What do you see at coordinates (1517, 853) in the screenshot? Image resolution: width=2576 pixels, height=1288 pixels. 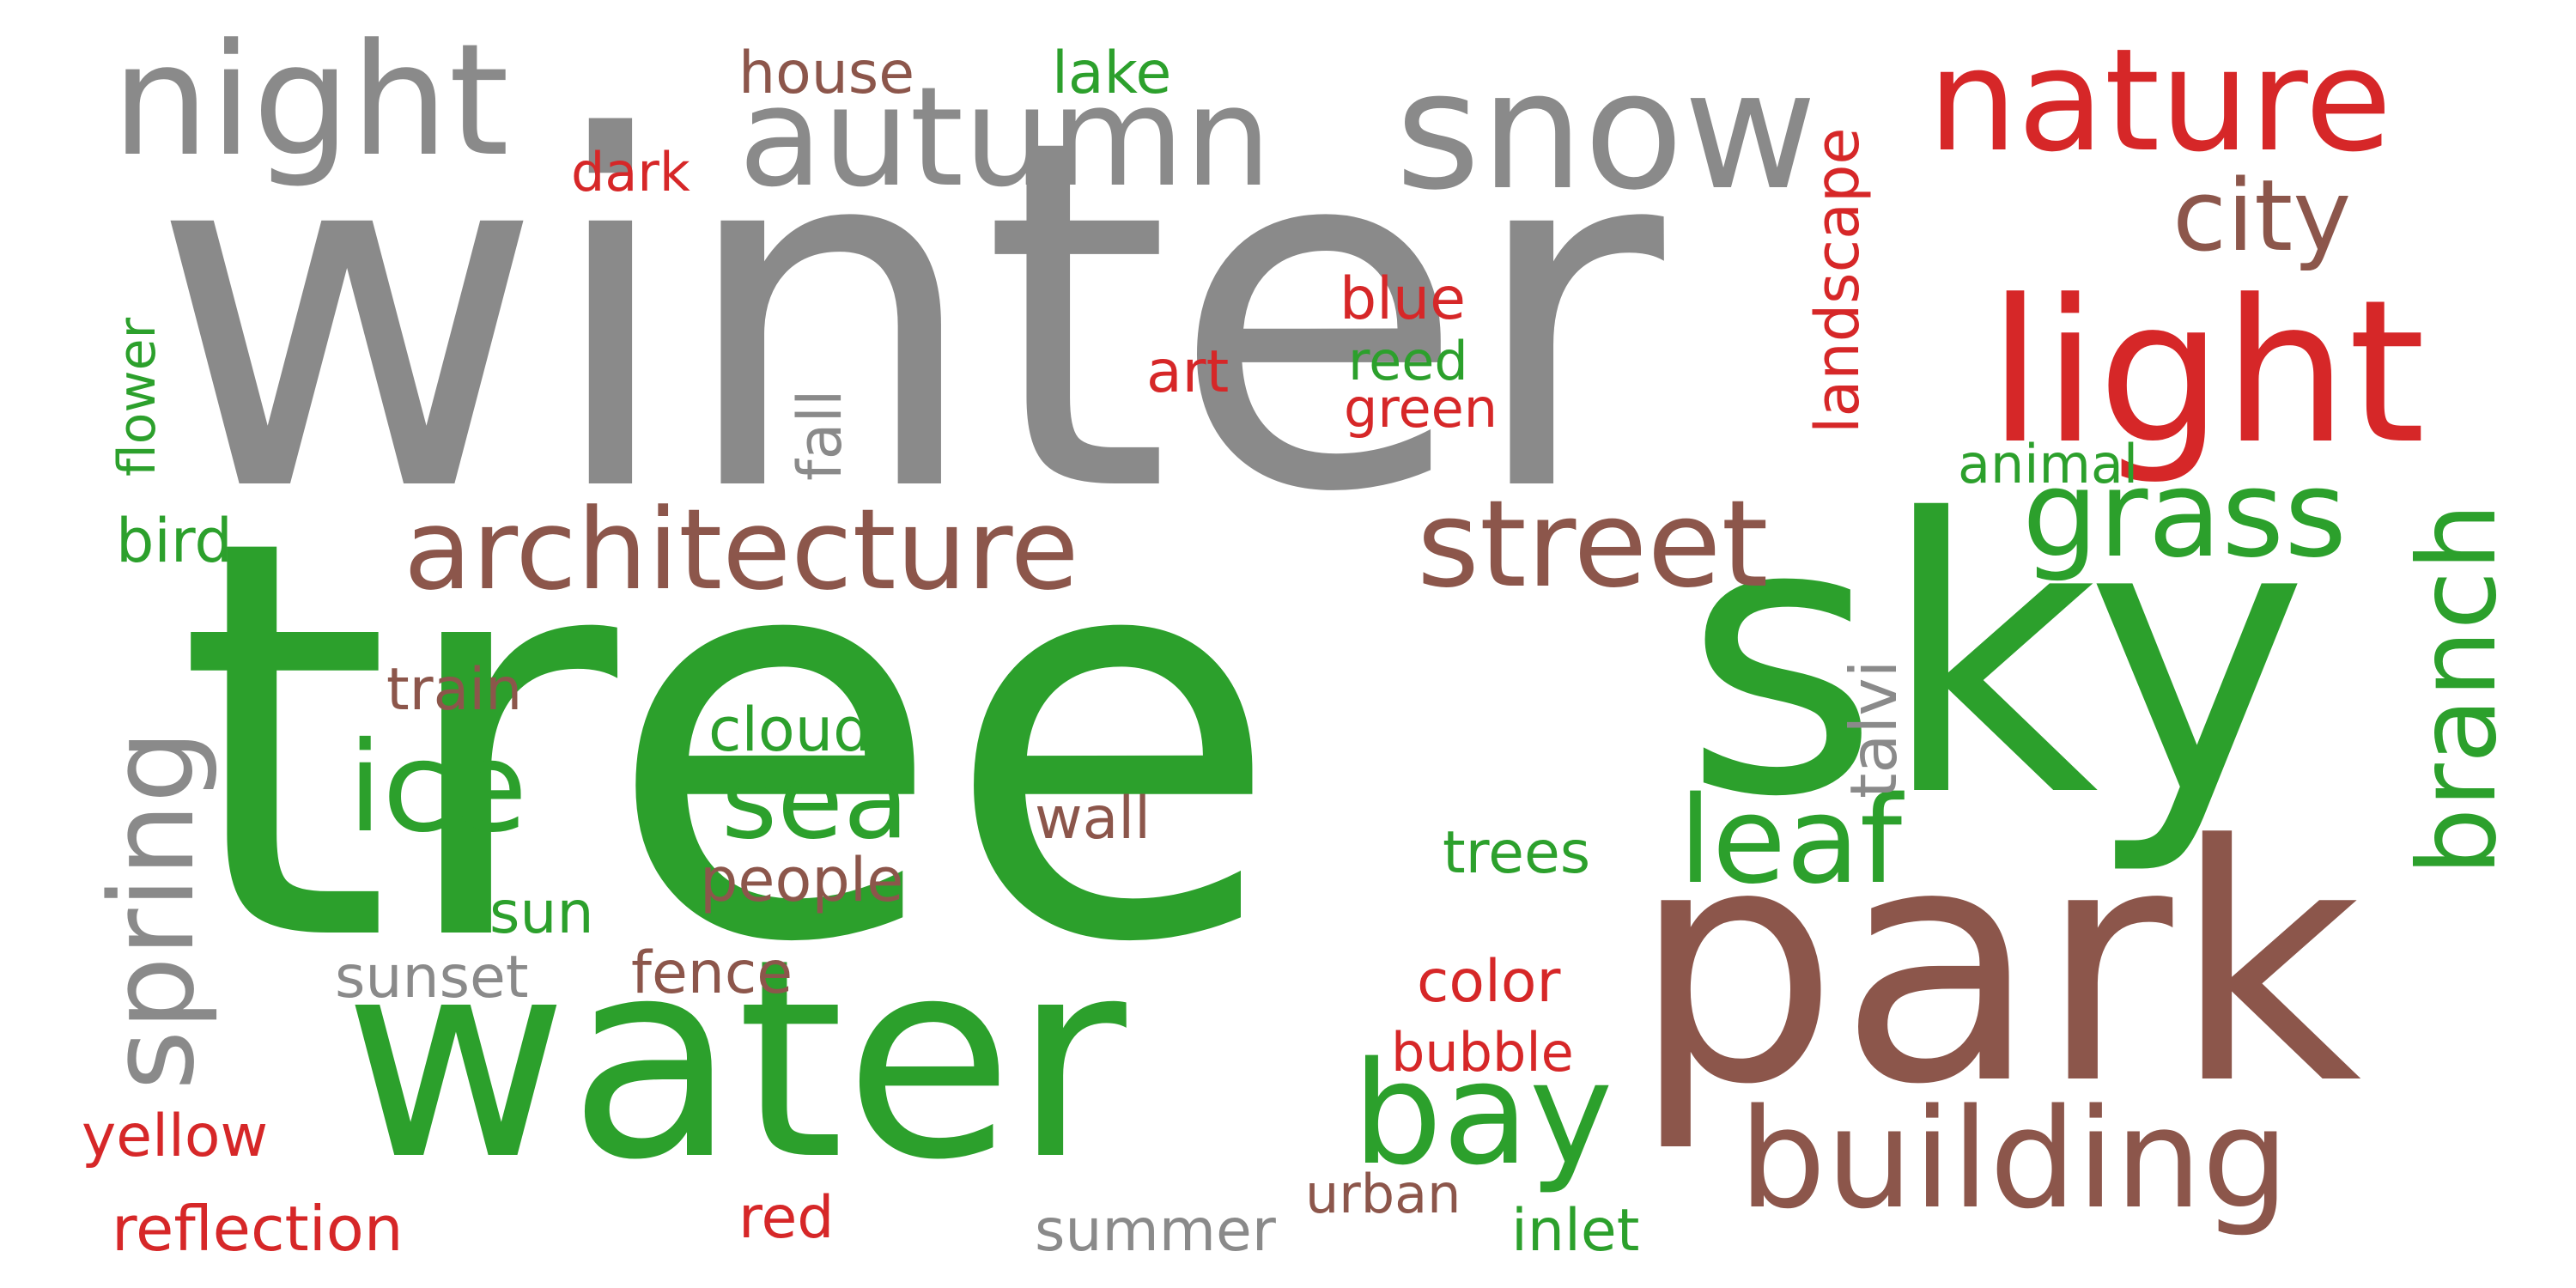 I see `word-trees: trees` at bounding box center [1517, 853].